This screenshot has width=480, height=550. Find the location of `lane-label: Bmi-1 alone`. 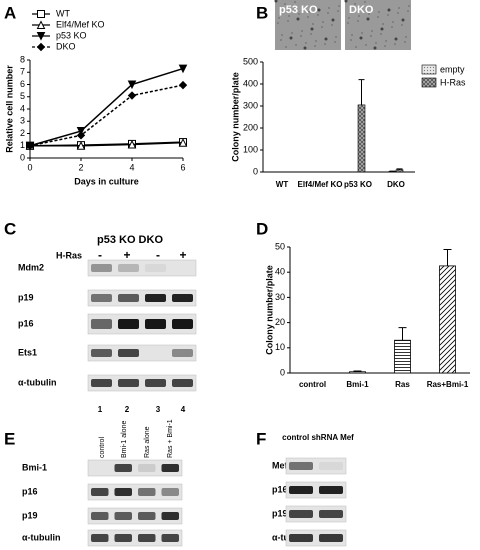

lane-label: Bmi-1 alone is located at coordinates (124, 439).